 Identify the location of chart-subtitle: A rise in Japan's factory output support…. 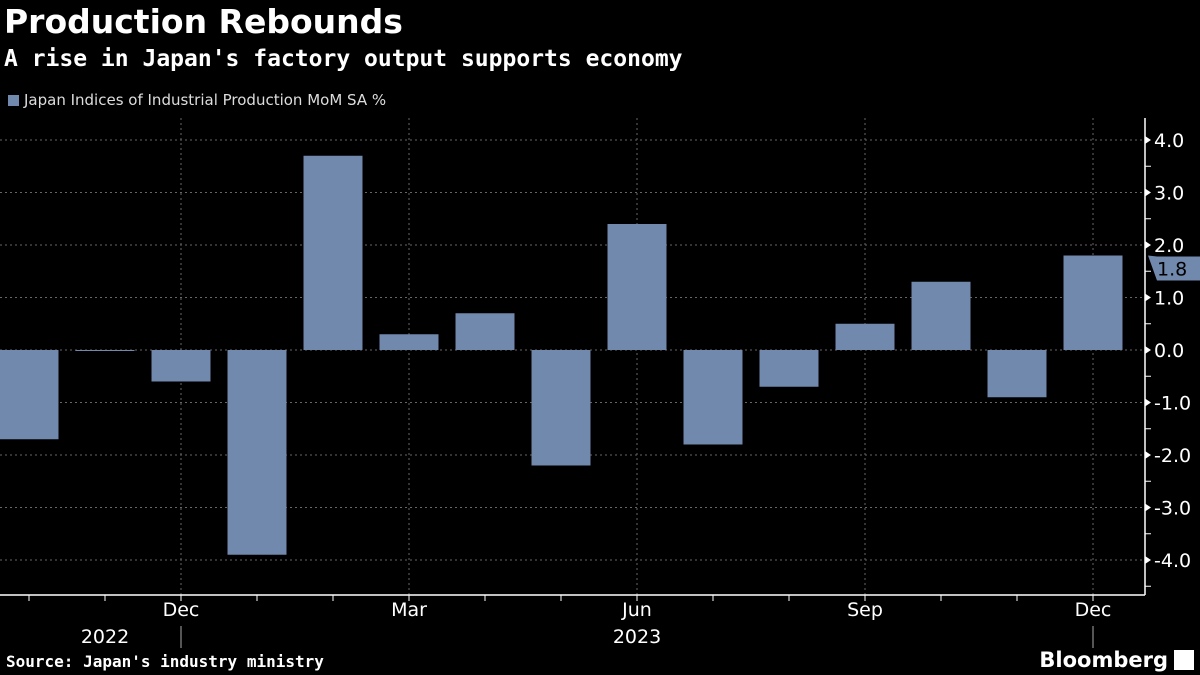
(343, 59).